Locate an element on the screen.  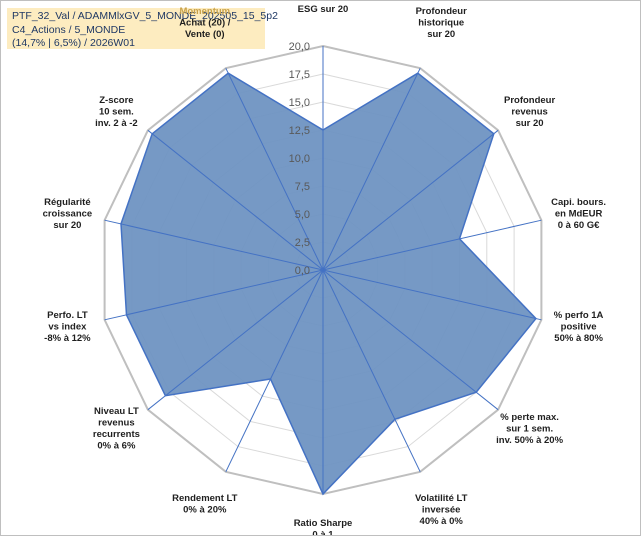
axis-label-6: Volatilité LT inversée 40% à 0% is located at coordinates (441, 510).